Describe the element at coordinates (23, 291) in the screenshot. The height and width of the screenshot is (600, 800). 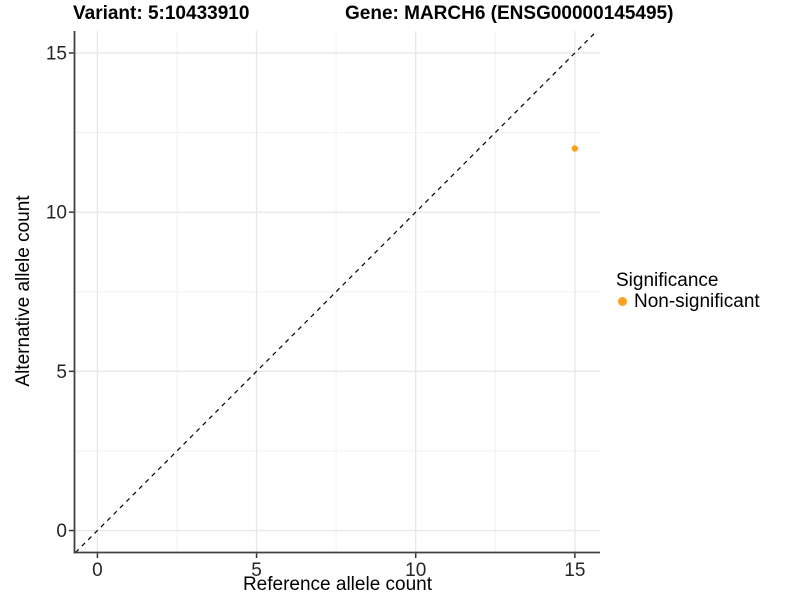
I see `y-axis-title: Alternative allele count` at that location.